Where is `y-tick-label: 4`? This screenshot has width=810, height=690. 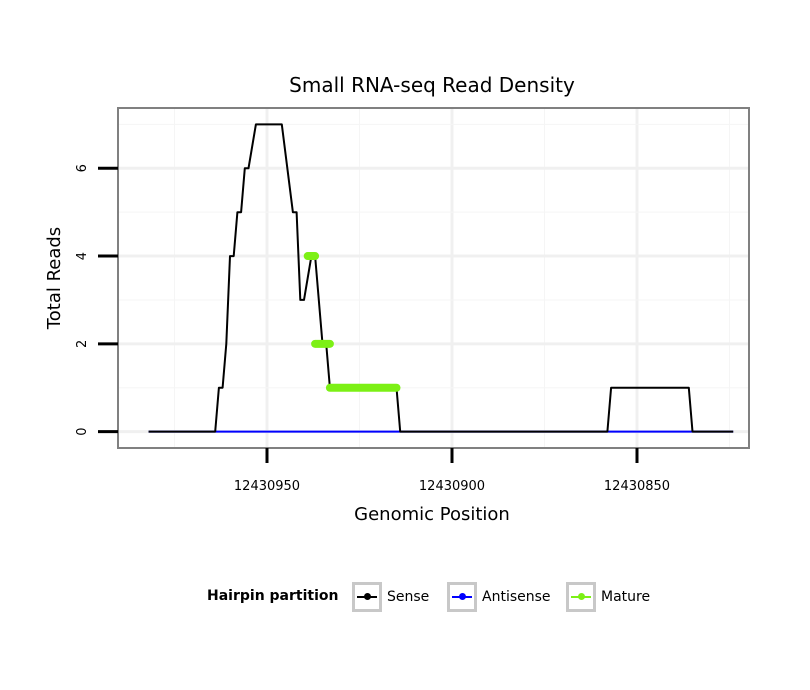 y-tick-label: 4 is located at coordinates (82, 256).